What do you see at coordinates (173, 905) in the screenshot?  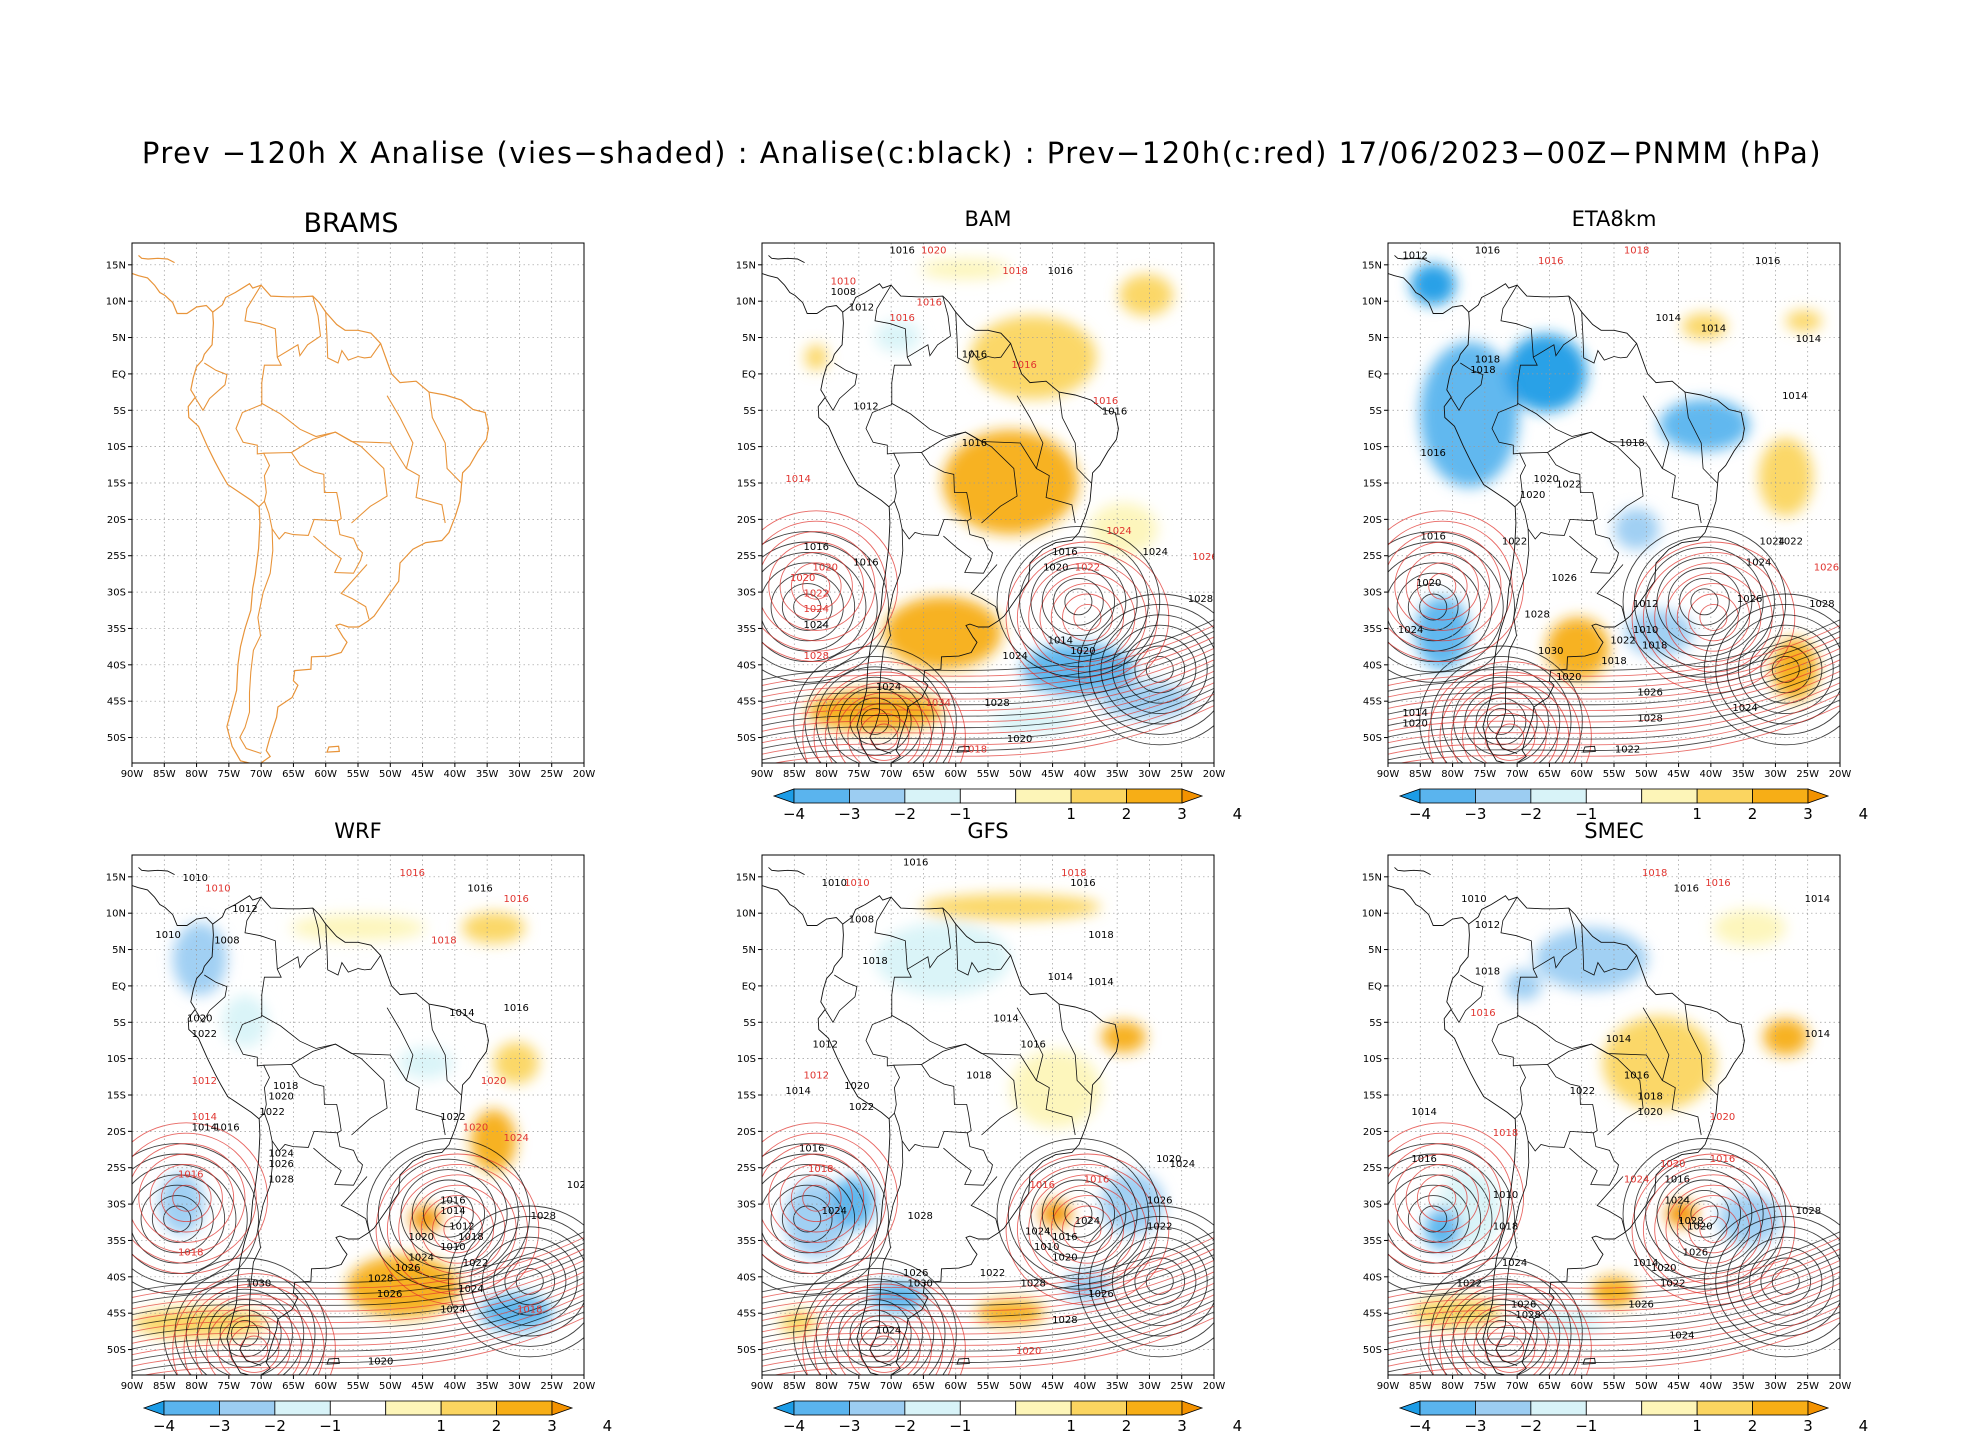 I see `coastline-central-america` at bounding box center [173, 905].